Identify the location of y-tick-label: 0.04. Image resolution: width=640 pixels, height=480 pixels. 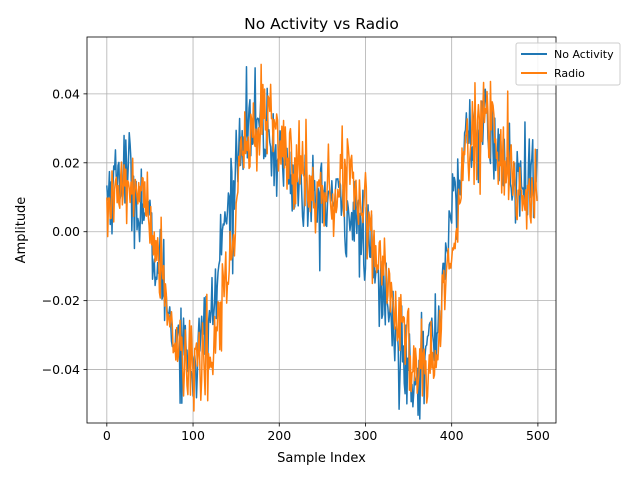
(66, 93).